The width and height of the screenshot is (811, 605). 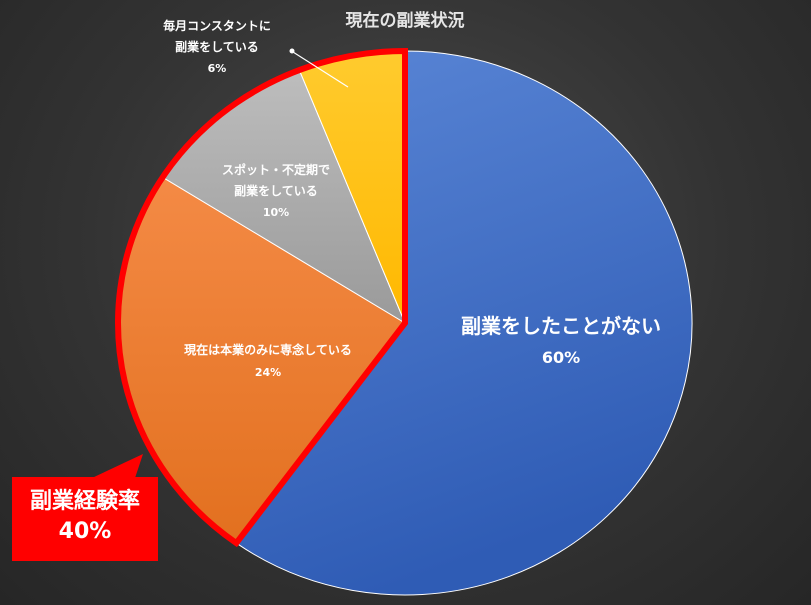 I want to click on slice-spot-side-job-label: スポット・不定期で副業をしている 10%, so click(x=276, y=190).